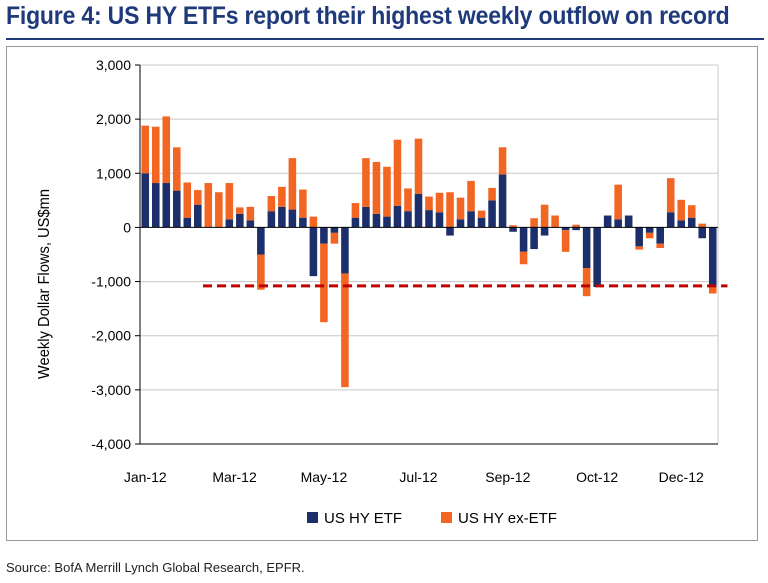 Image resolution: width=768 pixels, height=583 pixels. I want to click on y-axis-label: Weekly Dollar Flows, US$mn, so click(44, 284).